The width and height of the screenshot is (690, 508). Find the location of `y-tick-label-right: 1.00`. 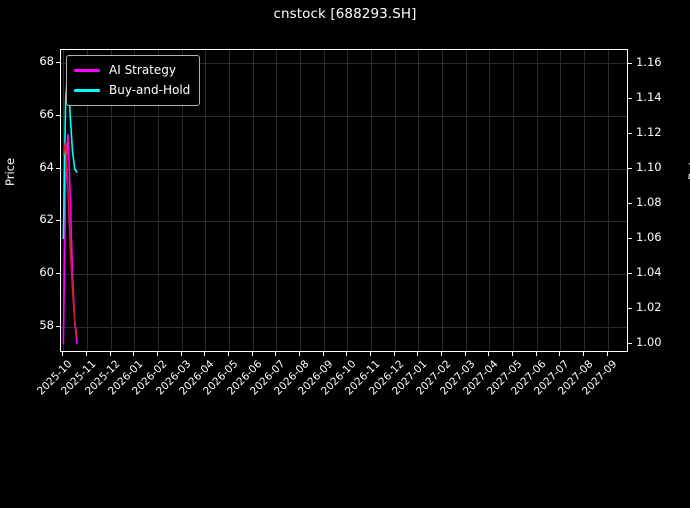

y-tick-label-right: 1.00 is located at coordinates (649, 342).